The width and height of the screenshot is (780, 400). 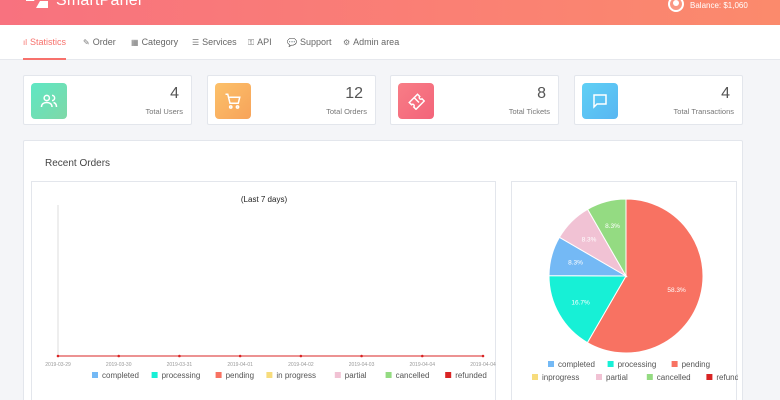 What do you see at coordinates (233, 101) in the screenshot?
I see `cart-icon` at bounding box center [233, 101].